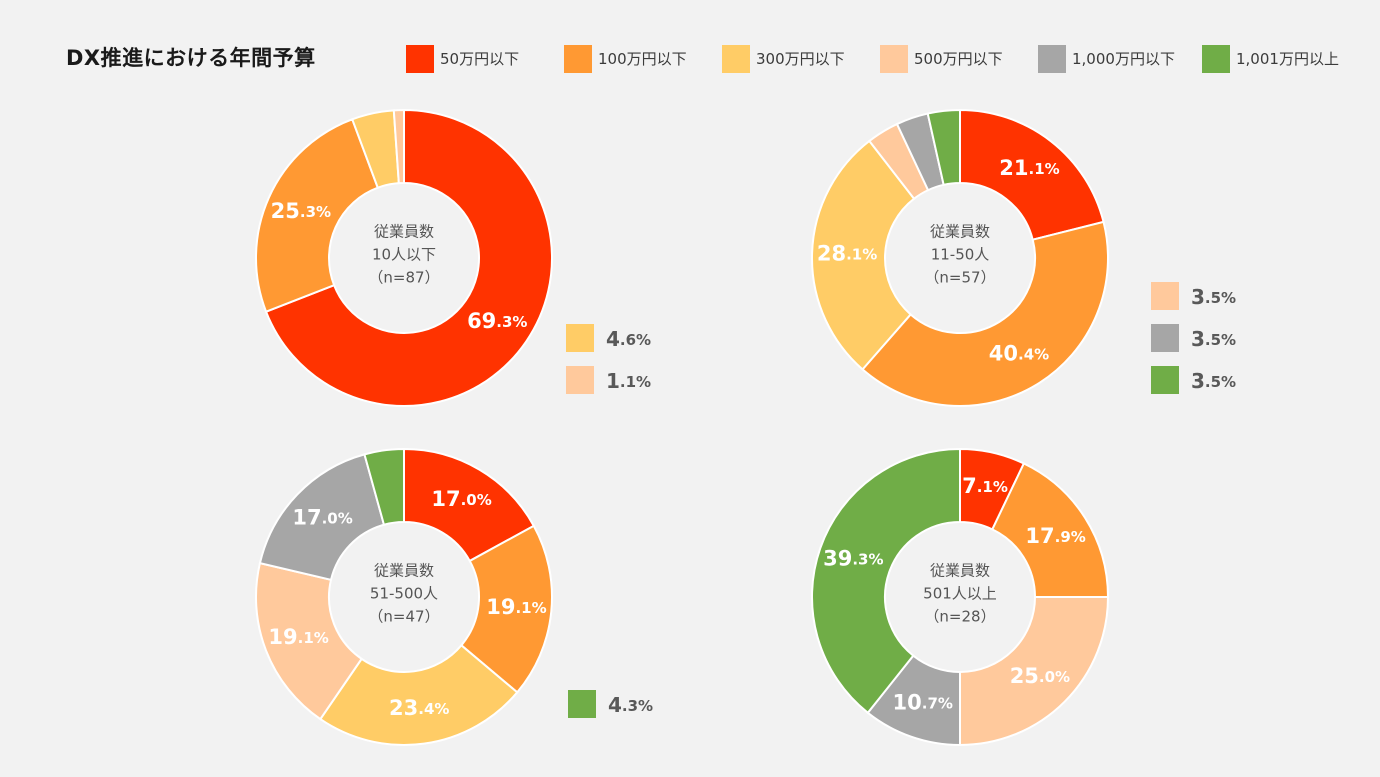 The width and height of the screenshot is (1380, 777). What do you see at coordinates (403, 278) in the screenshot?
I see `center-label: （n=87）` at bounding box center [403, 278].